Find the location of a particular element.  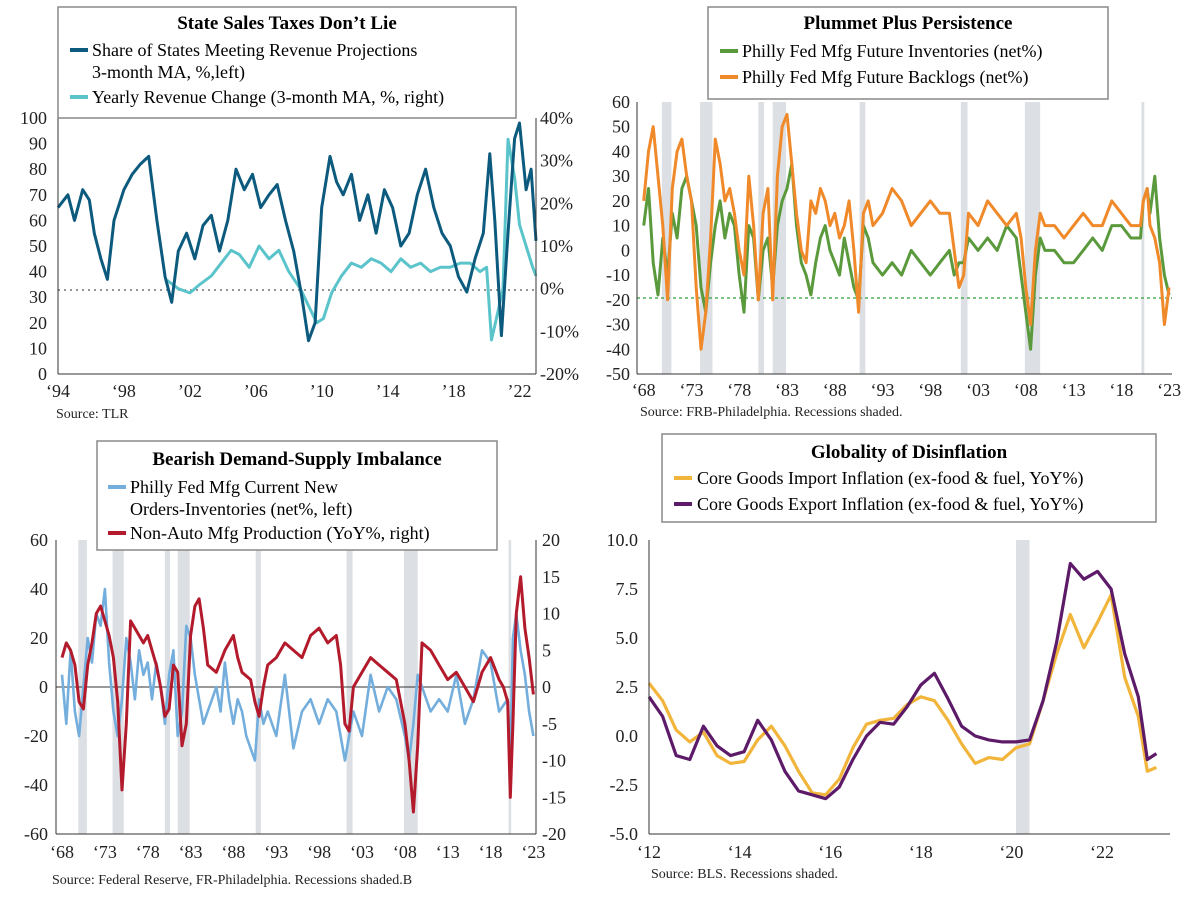

p3-right-tick-5: 5 is located at coordinates (546, 650).